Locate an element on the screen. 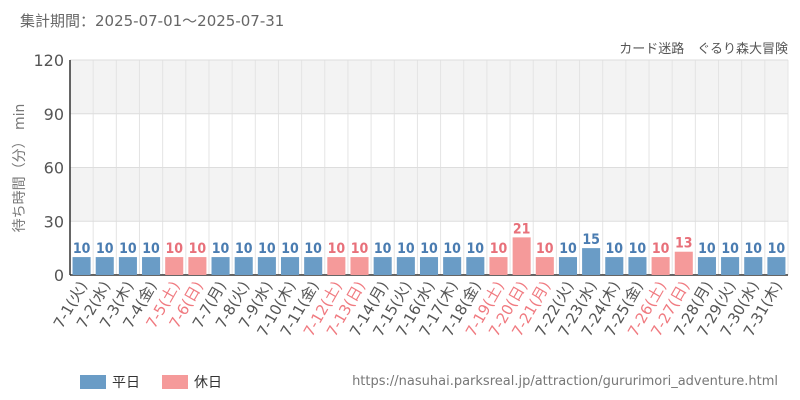 The height and width of the screenshot is (400, 800). legend-item-holiday: 休日 is located at coordinates (192, 382).